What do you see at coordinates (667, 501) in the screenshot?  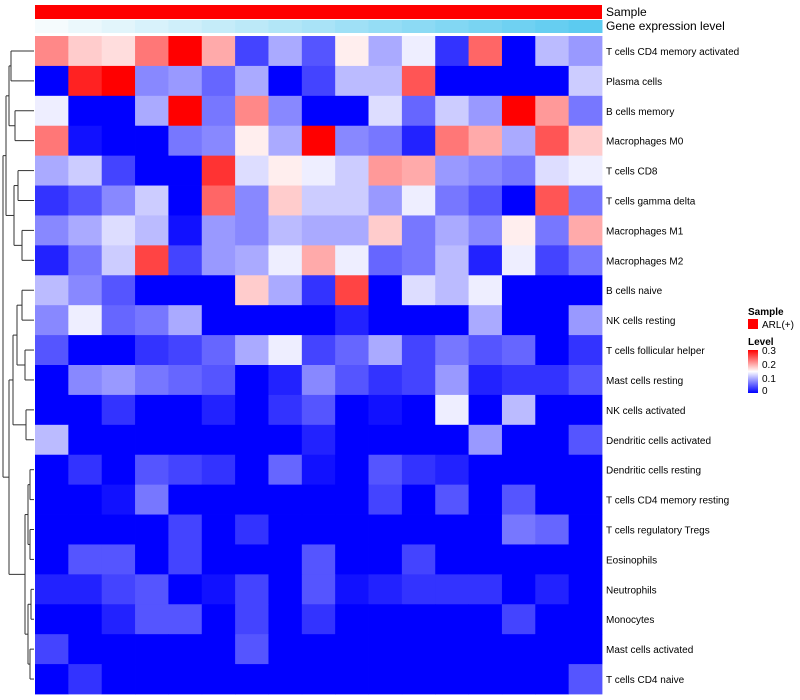 I see `row-label: T cells CD4 memory resting` at bounding box center [667, 501].